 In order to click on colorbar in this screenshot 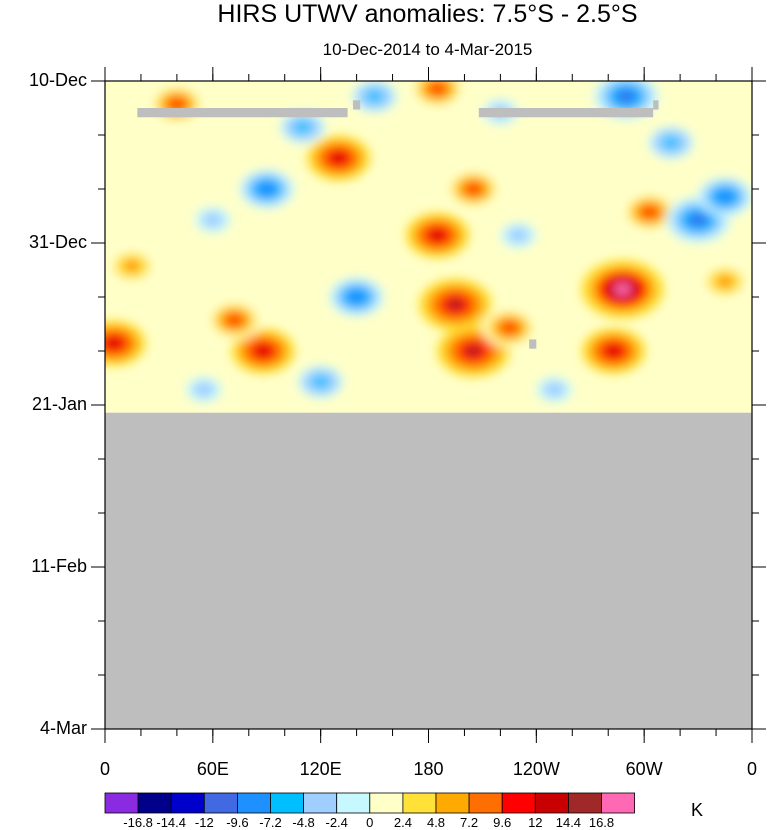, I will do `click(369, 803)`.